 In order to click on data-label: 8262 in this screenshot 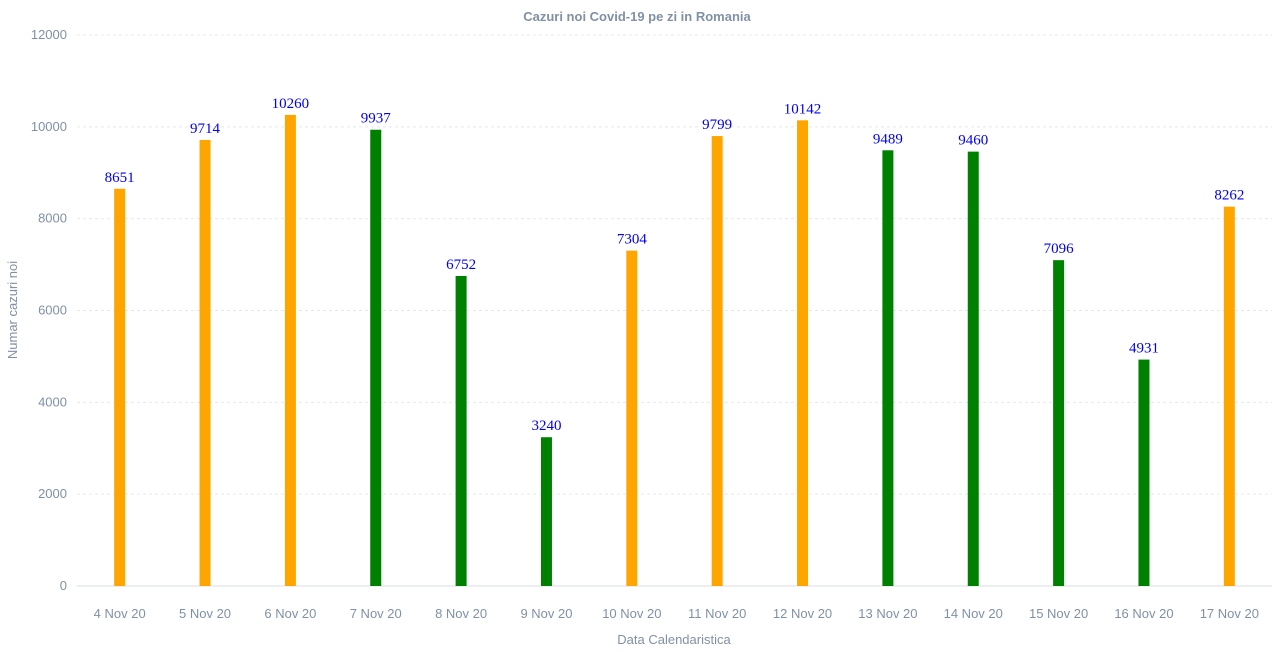, I will do `click(1229, 196)`.